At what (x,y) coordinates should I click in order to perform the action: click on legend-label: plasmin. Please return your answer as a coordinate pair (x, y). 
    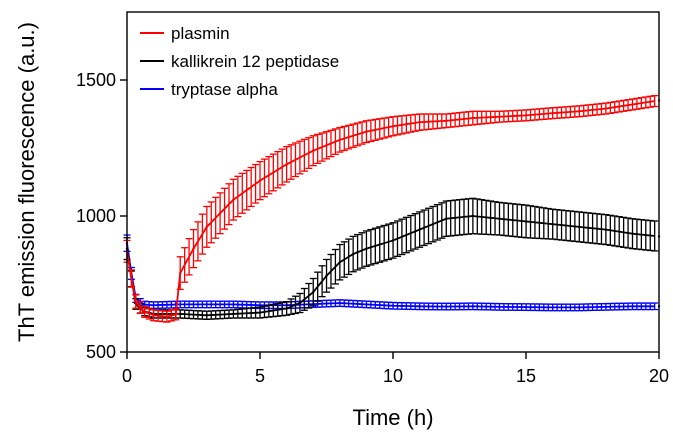
    Looking at the image, I should click on (200, 33).